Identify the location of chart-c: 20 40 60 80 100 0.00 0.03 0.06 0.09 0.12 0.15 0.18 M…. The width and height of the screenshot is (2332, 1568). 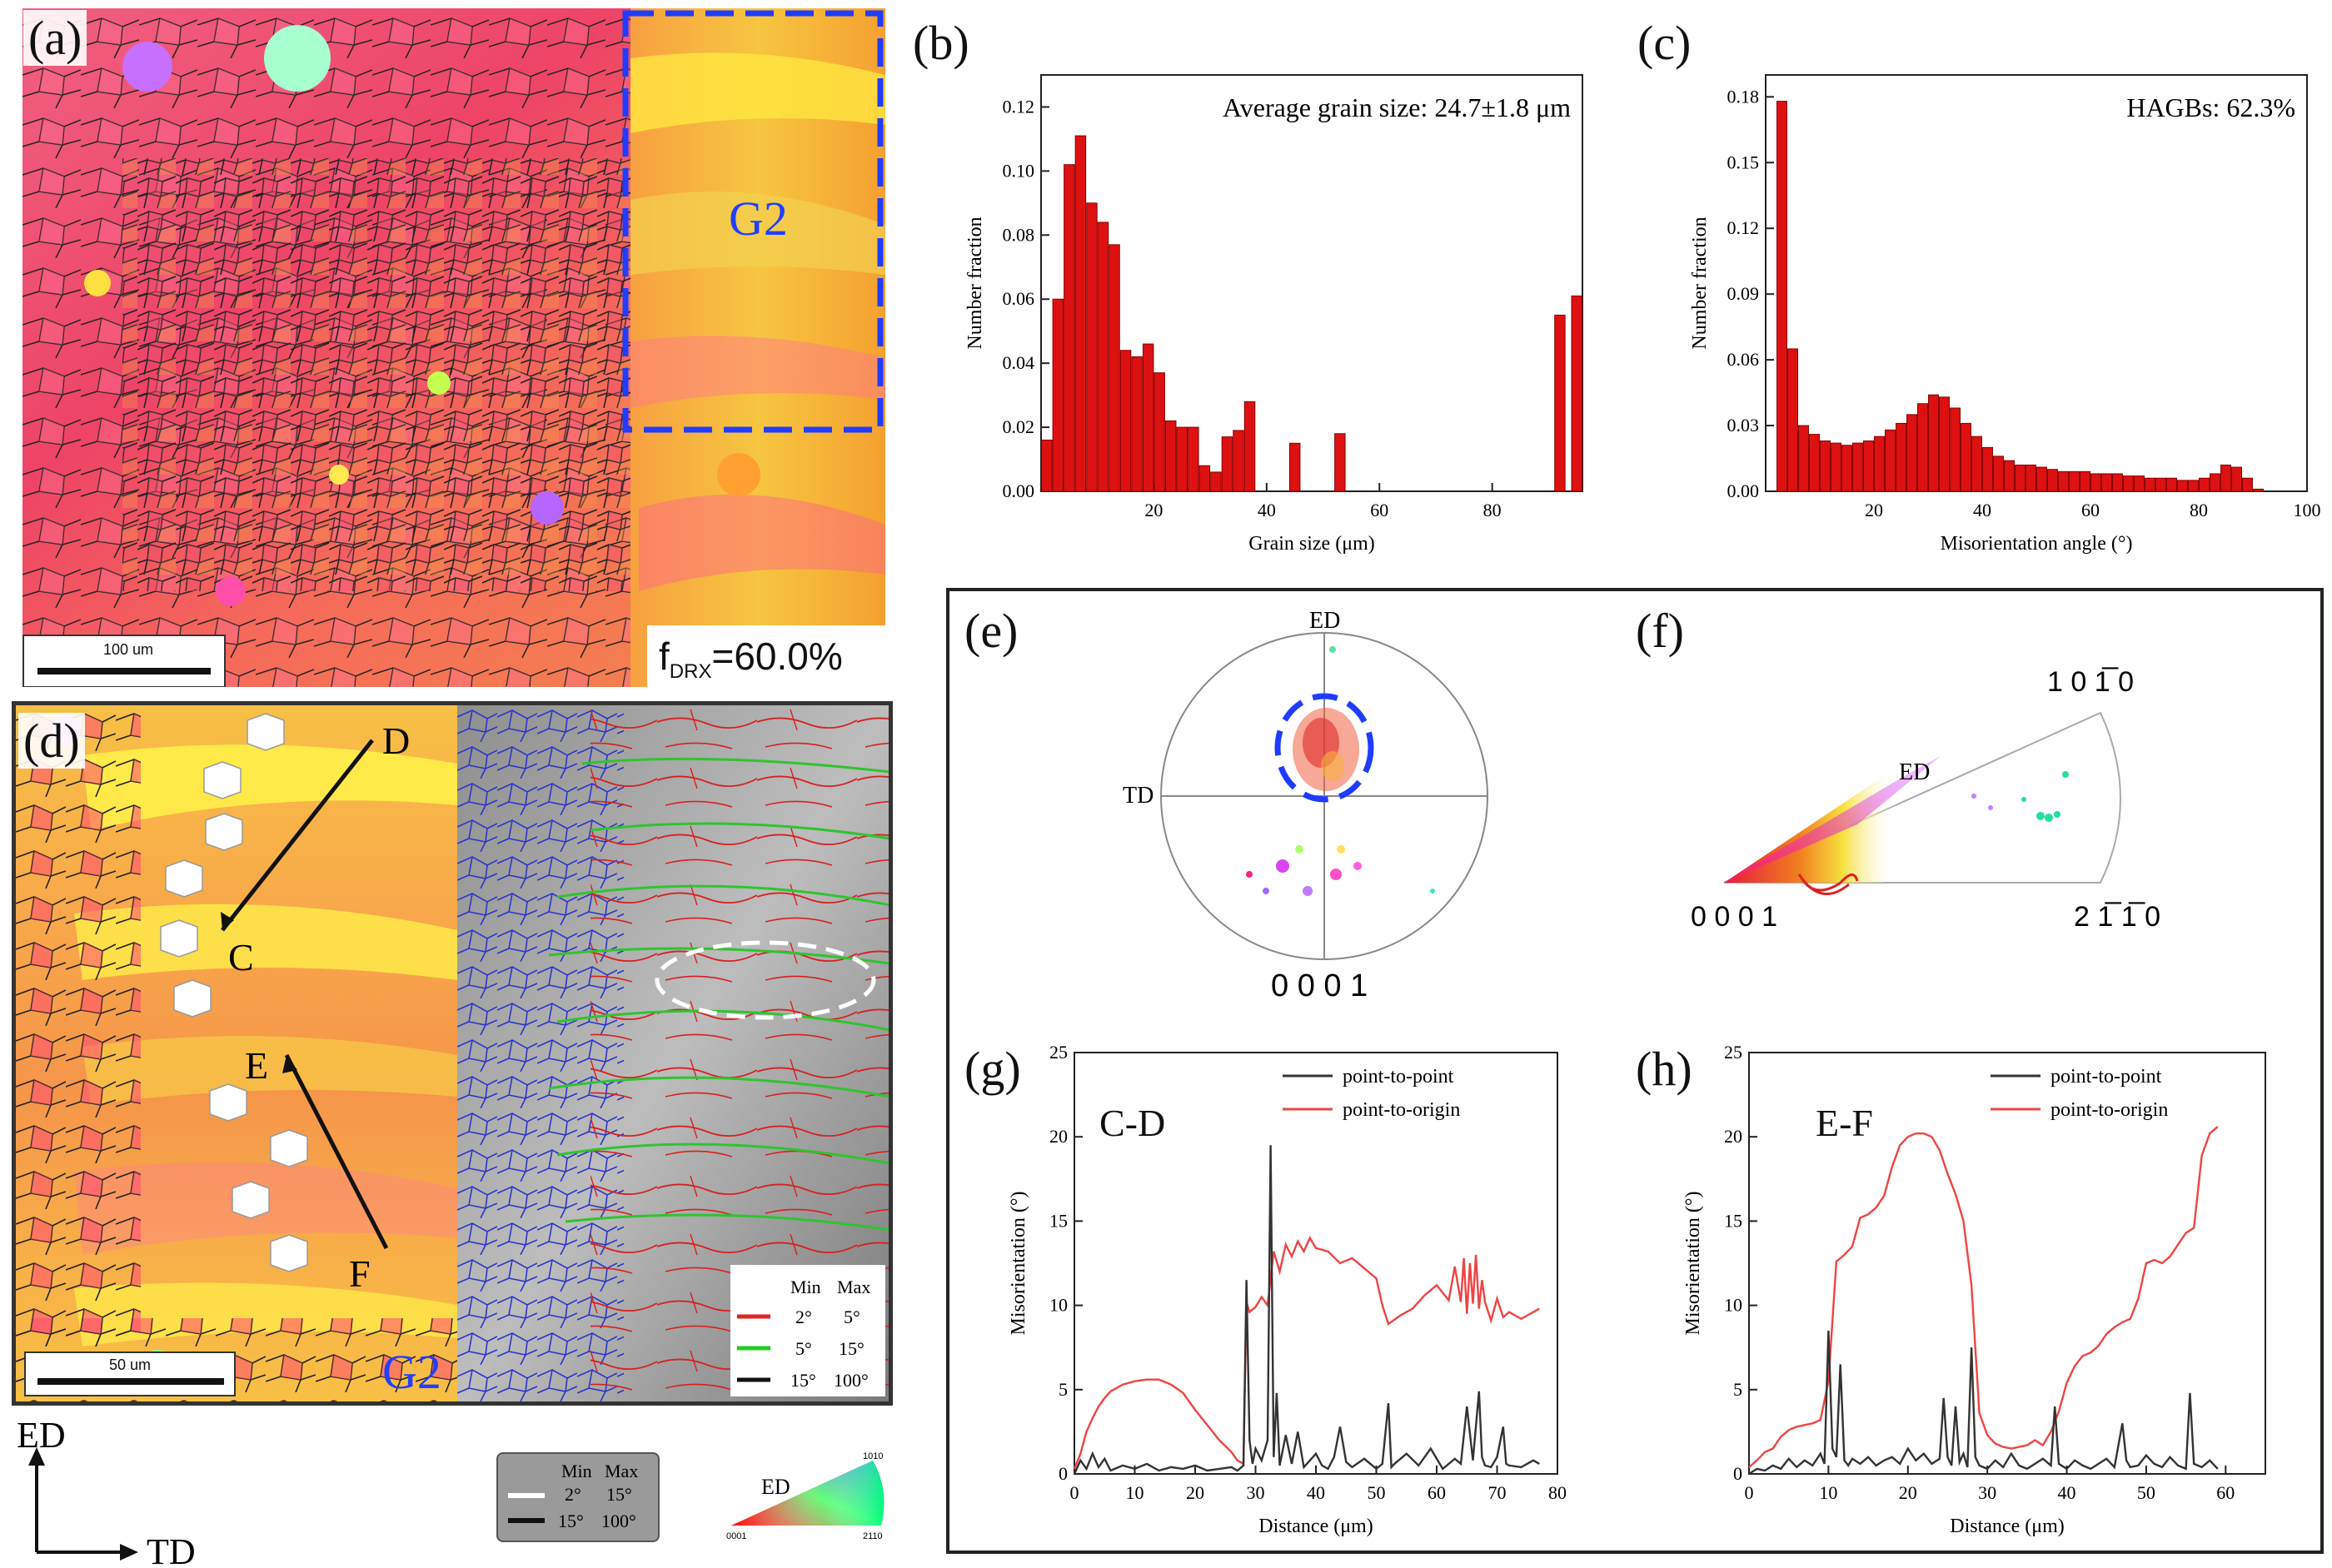
(2005, 315).